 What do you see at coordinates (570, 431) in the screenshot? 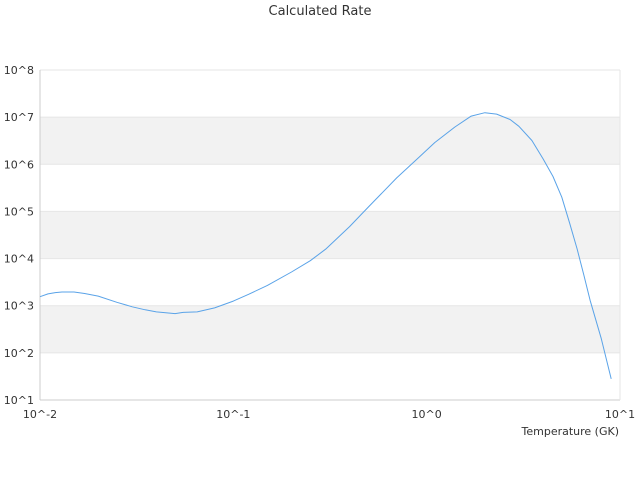
I see `x-axis-label: Temperature (GK)` at bounding box center [570, 431].